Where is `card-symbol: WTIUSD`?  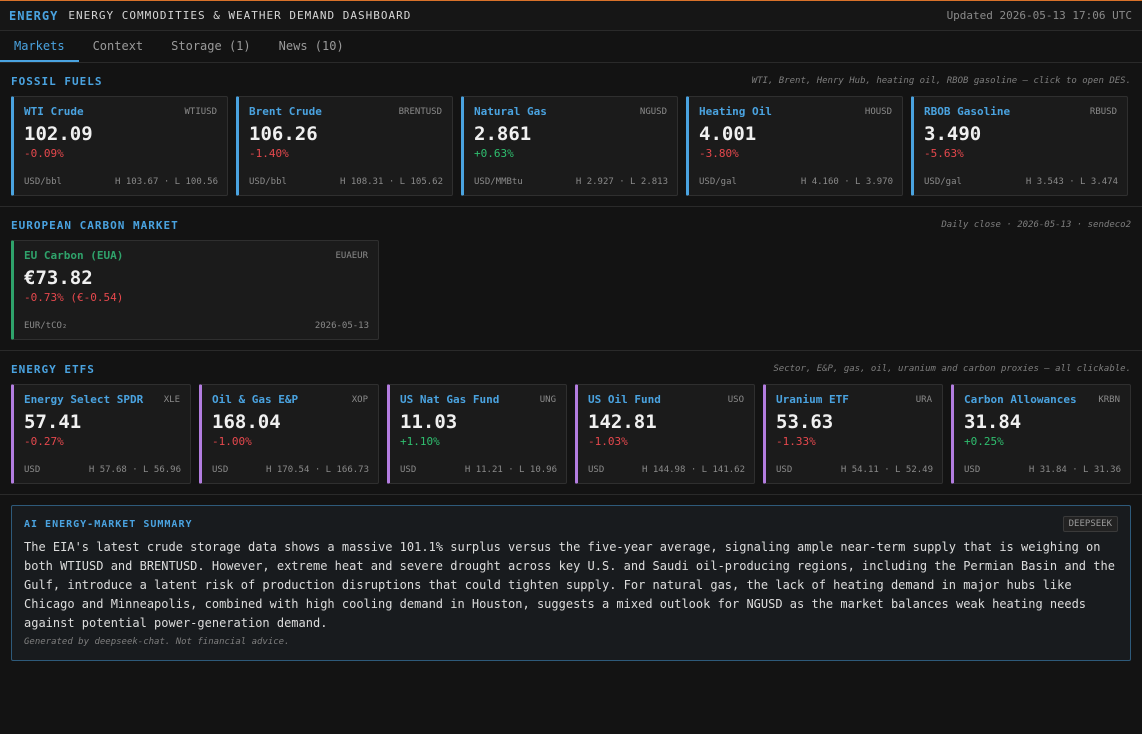
card-symbol: WTIUSD is located at coordinates (200, 111).